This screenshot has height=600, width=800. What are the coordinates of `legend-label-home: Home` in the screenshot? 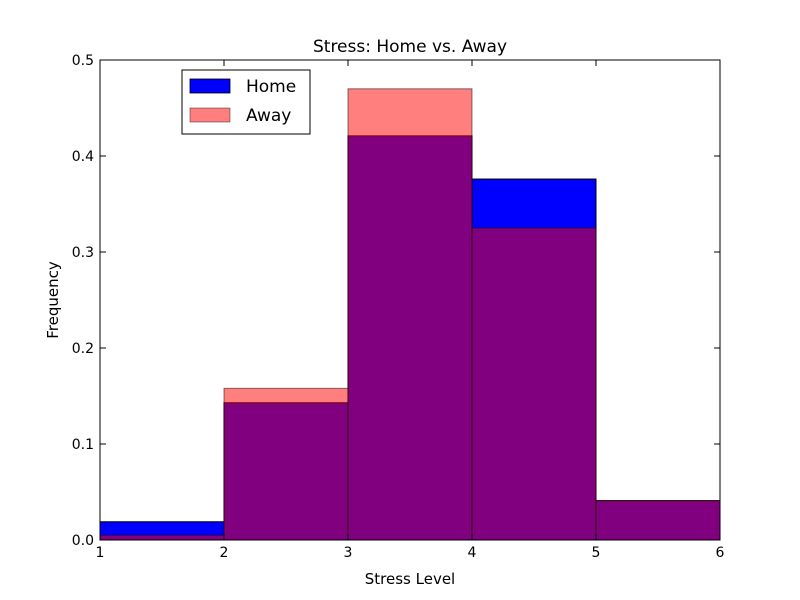 It's located at (271, 87).